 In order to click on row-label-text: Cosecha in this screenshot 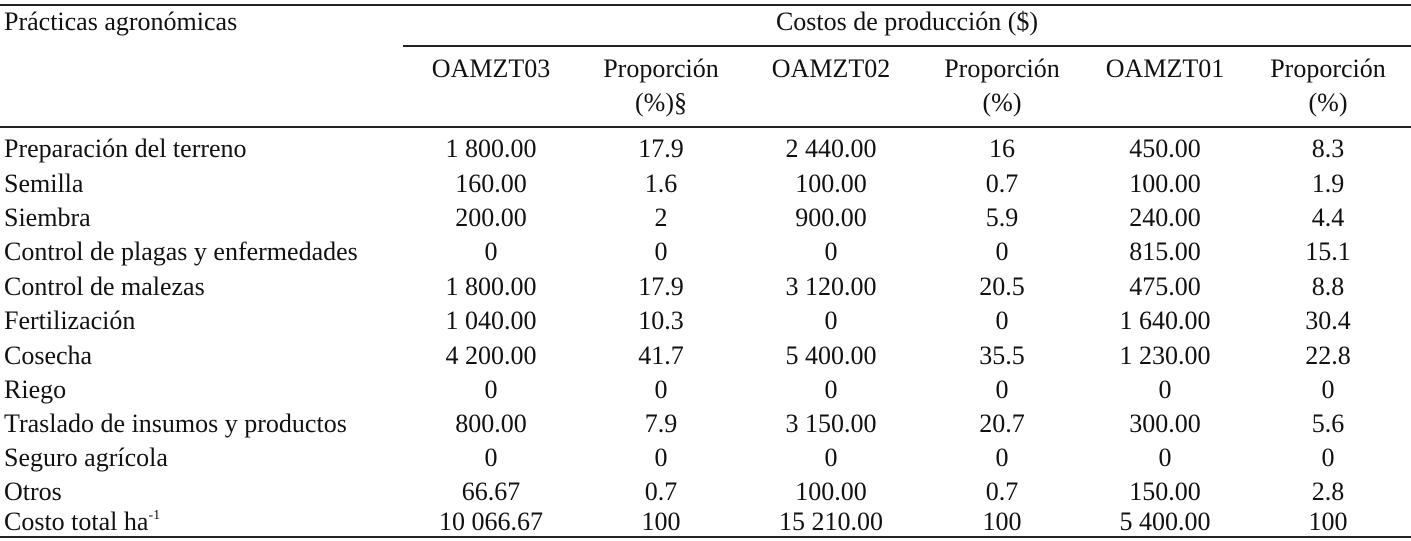, I will do `click(48, 355)`.